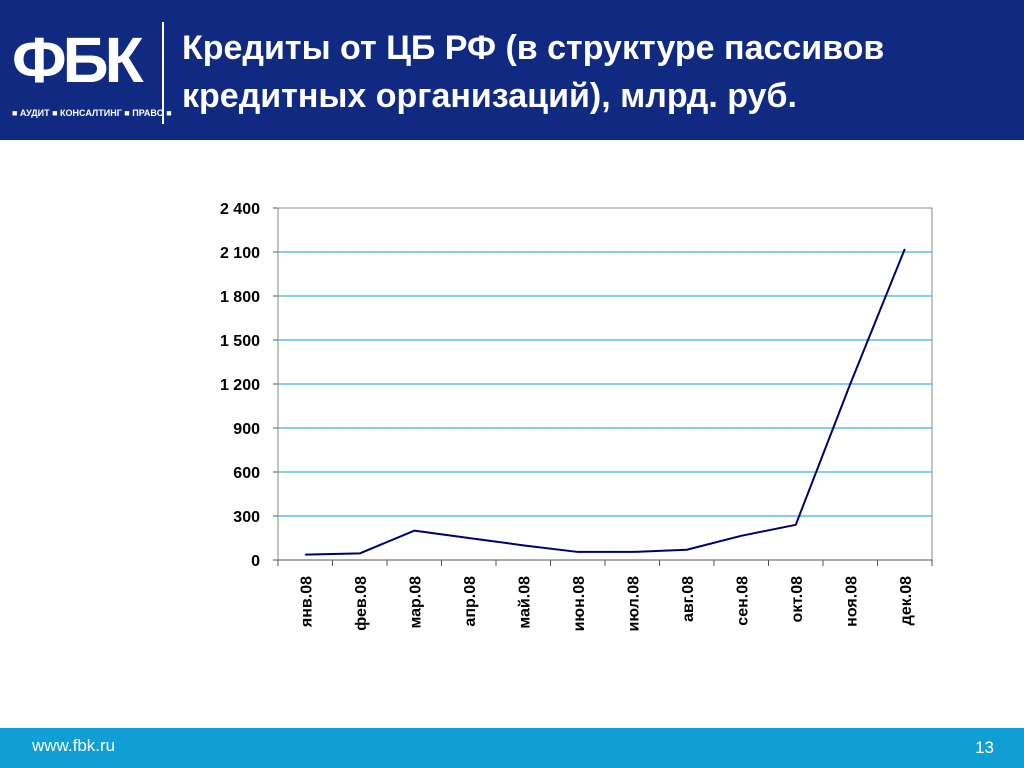 The height and width of the screenshot is (768, 1024). Describe the element at coordinates (579, 604) in the screenshot. I see `x-tick-label: июн.08` at that location.